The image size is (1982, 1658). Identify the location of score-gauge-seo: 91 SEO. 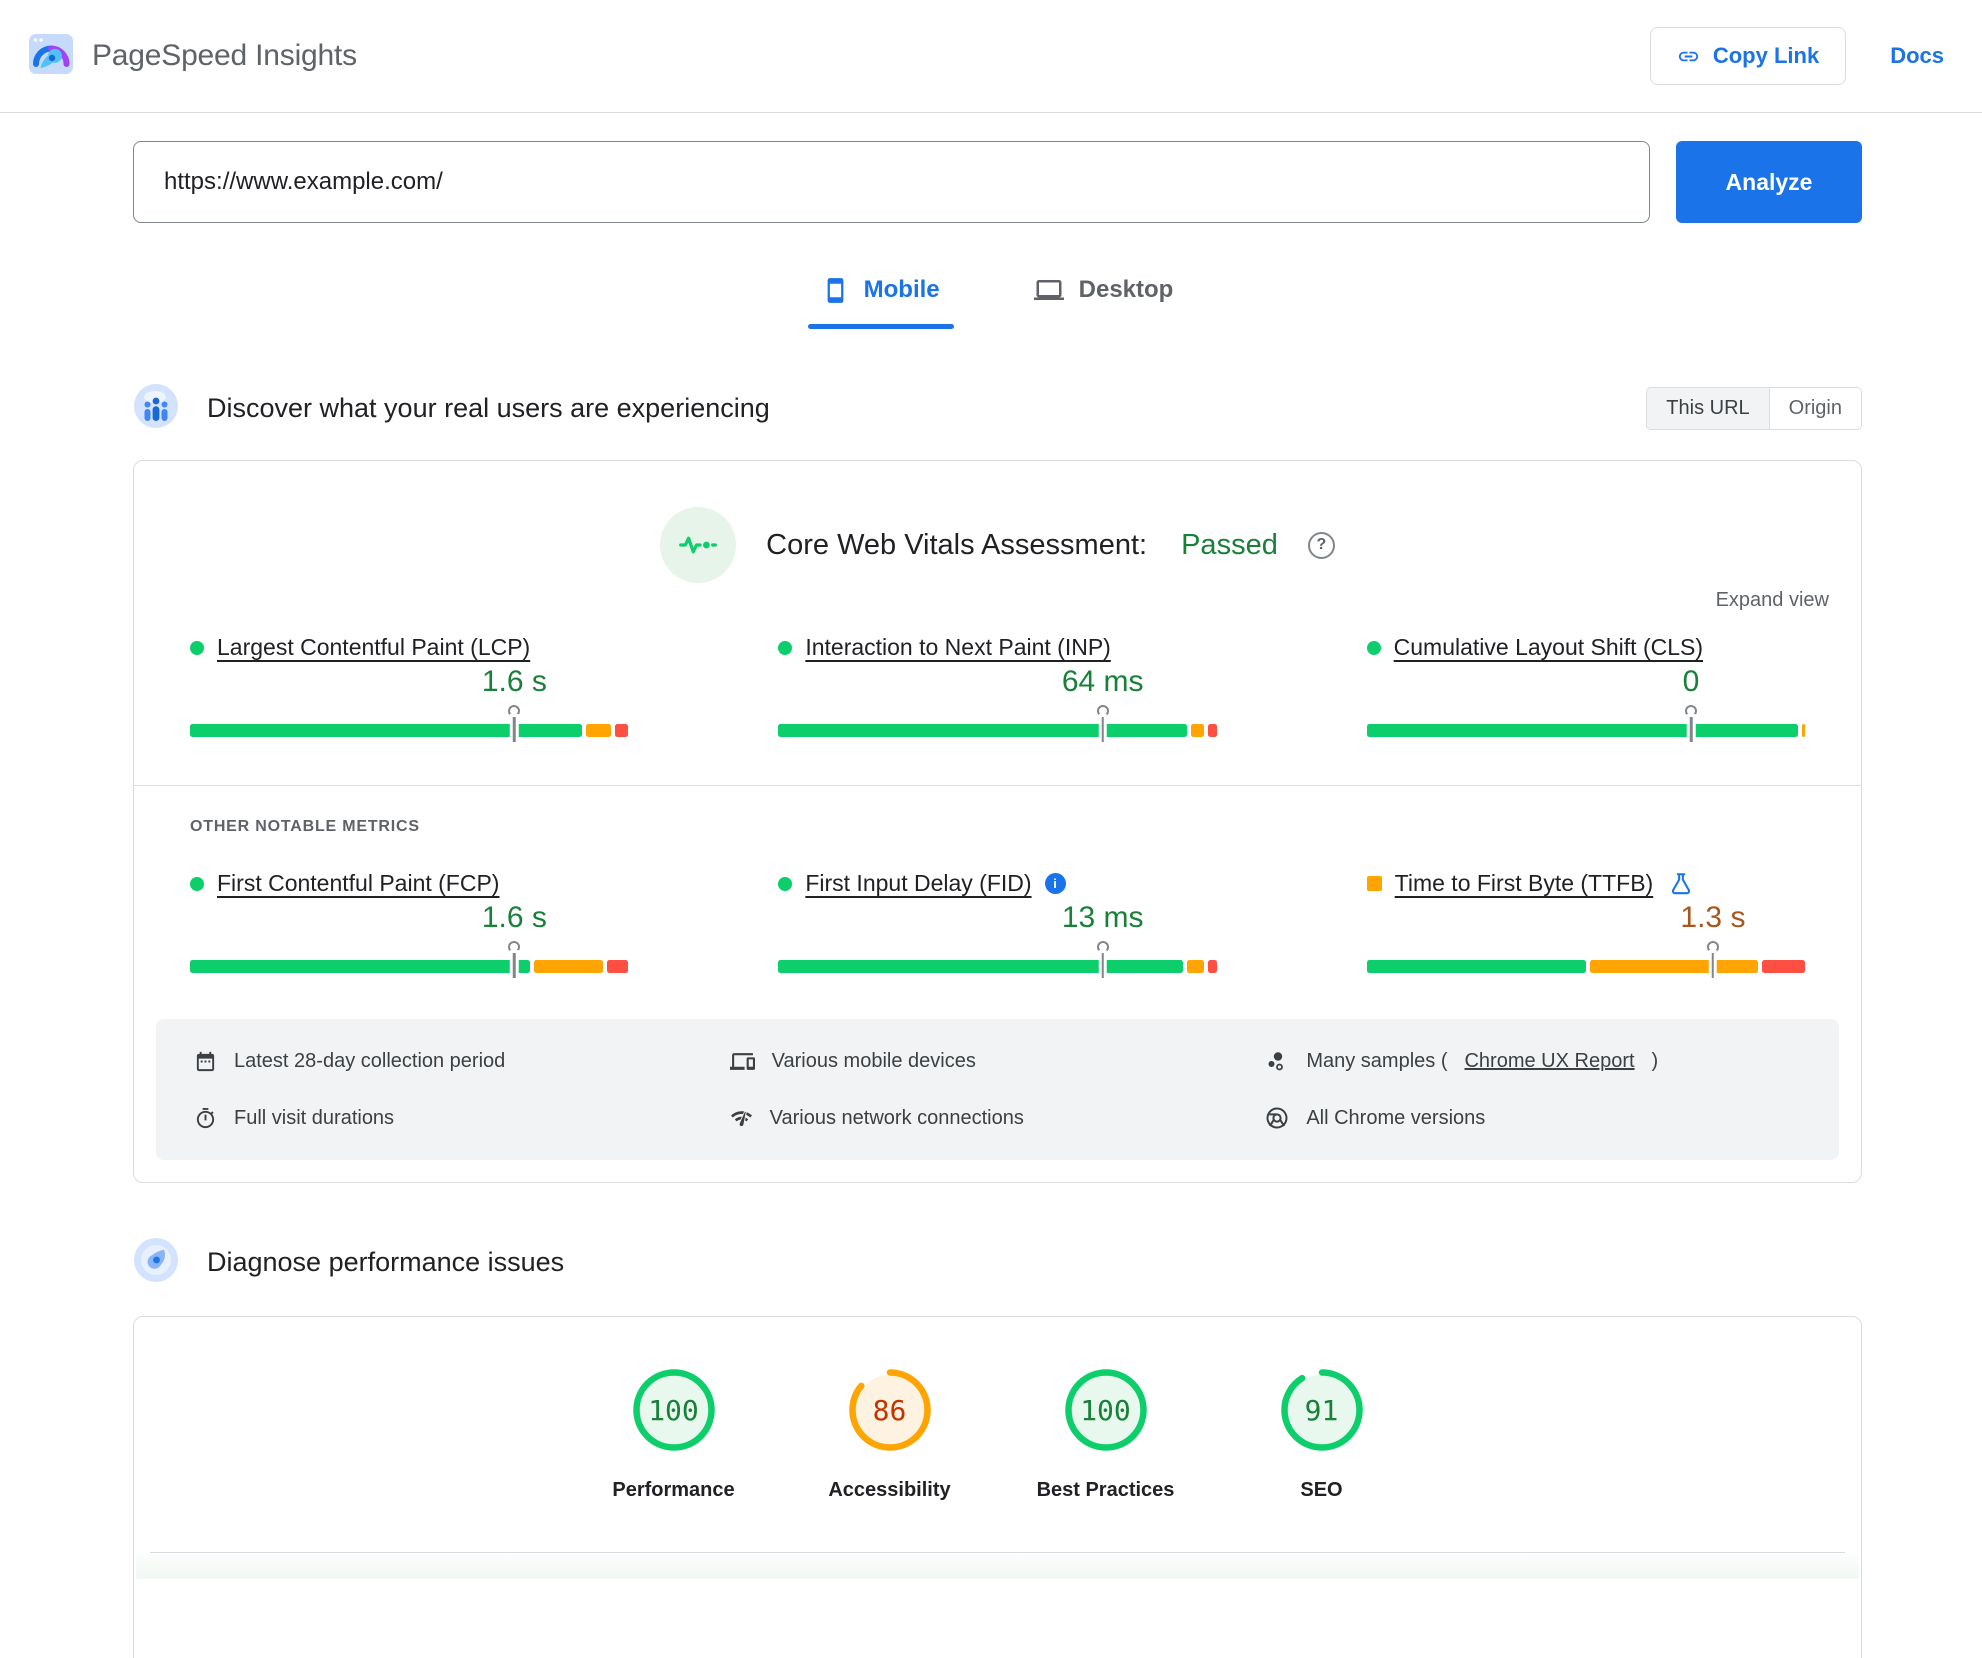
(1322, 1435).